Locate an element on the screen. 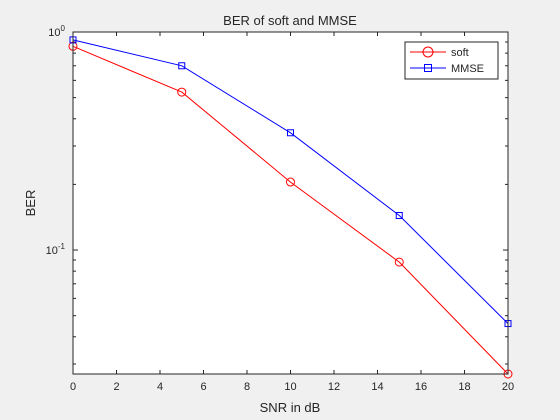 The width and height of the screenshot is (560, 420). y-tick-label: 10⁰ is located at coordinates (56, 31).